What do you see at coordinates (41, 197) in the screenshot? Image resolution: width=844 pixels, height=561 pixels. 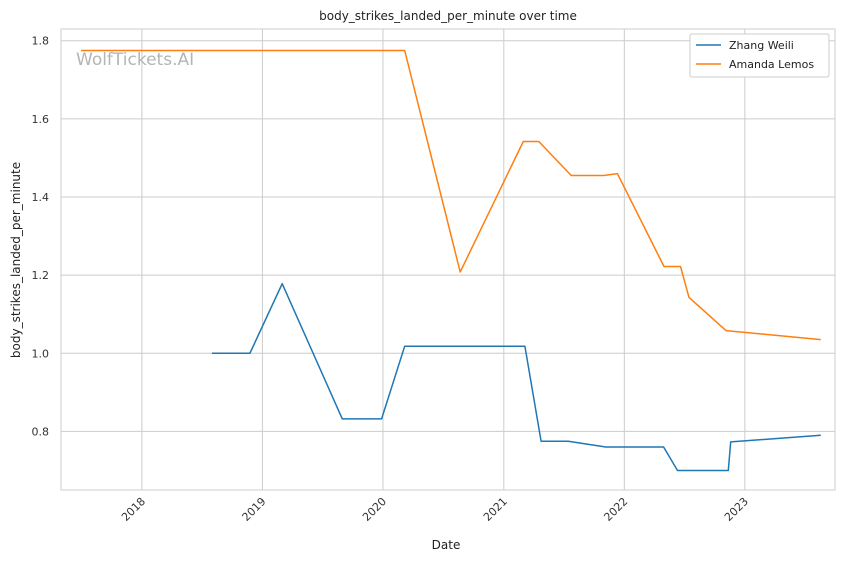 I see `y-tick-label: 1.4` at bounding box center [41, 197].